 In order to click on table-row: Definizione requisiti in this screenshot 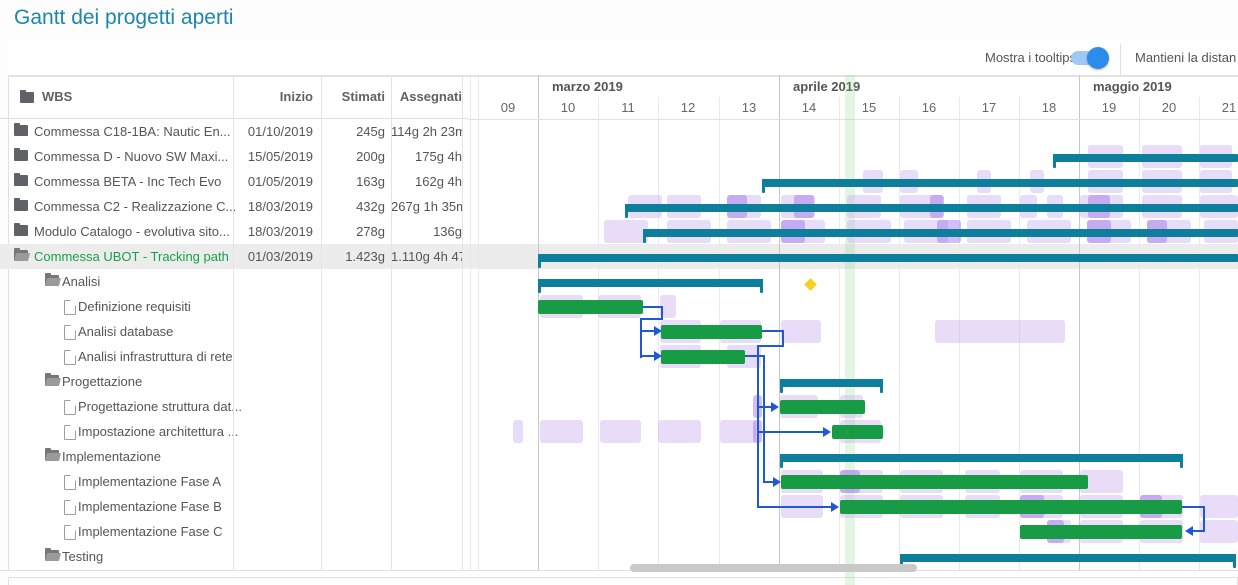, I will do `click(234, 306)`.